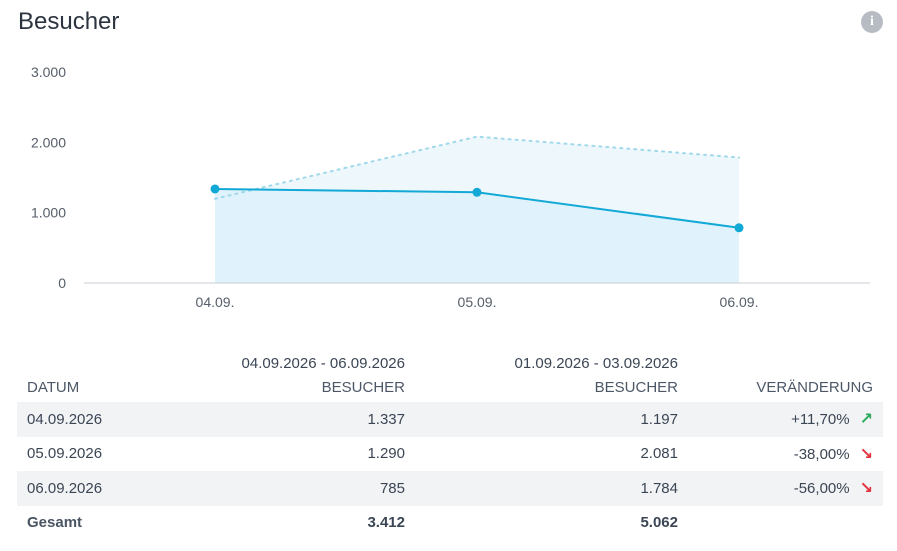 The width and height of the screenshot is (897, 551). Describe the element at coordinates (363, 387) in the screenshot. I see `column-header-visitors-current: BESUCHER` at that location.